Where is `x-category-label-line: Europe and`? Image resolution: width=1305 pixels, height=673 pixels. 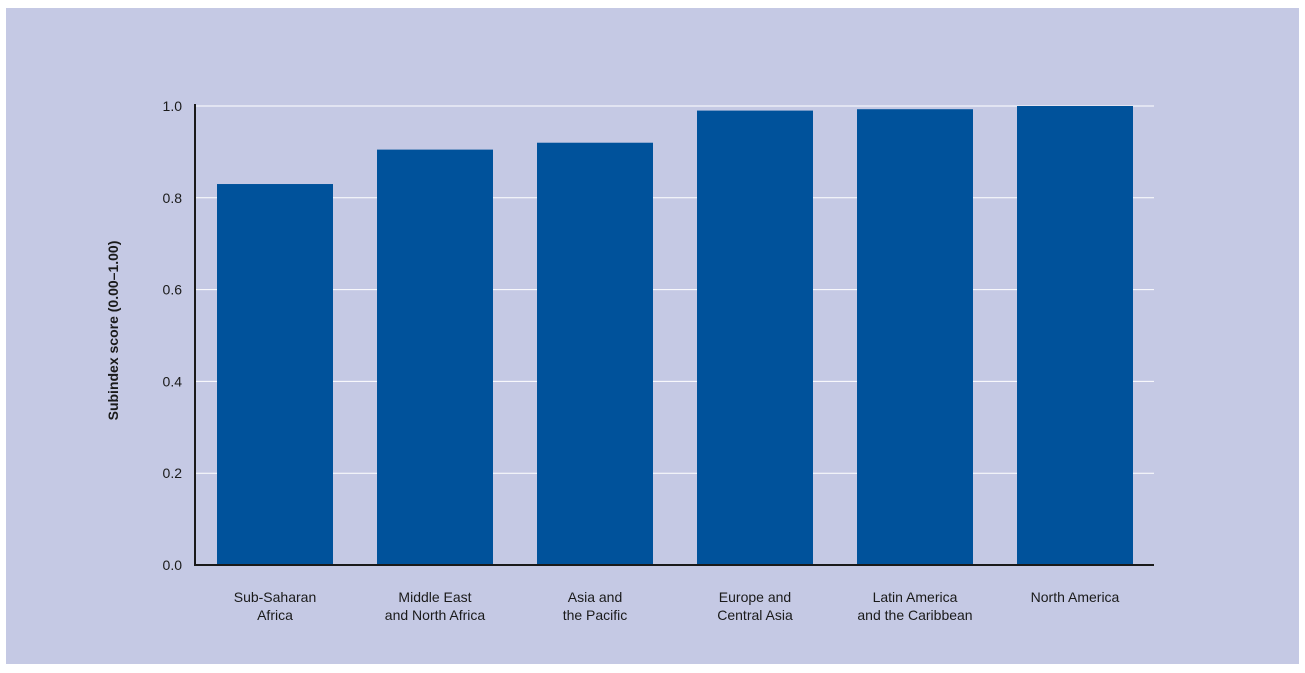 x-category-label-line: Europe and is located at coordinates (755, 597).